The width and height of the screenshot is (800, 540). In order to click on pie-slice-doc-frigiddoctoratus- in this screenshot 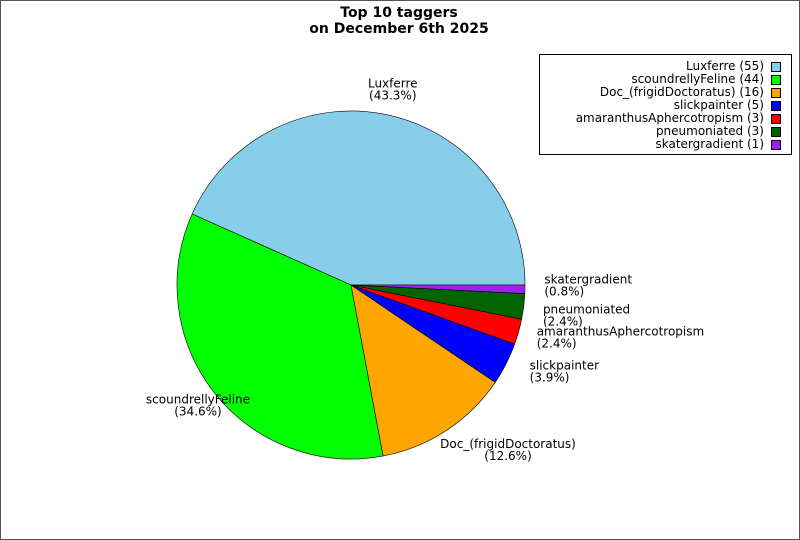, I will do `click(423, 370)`.